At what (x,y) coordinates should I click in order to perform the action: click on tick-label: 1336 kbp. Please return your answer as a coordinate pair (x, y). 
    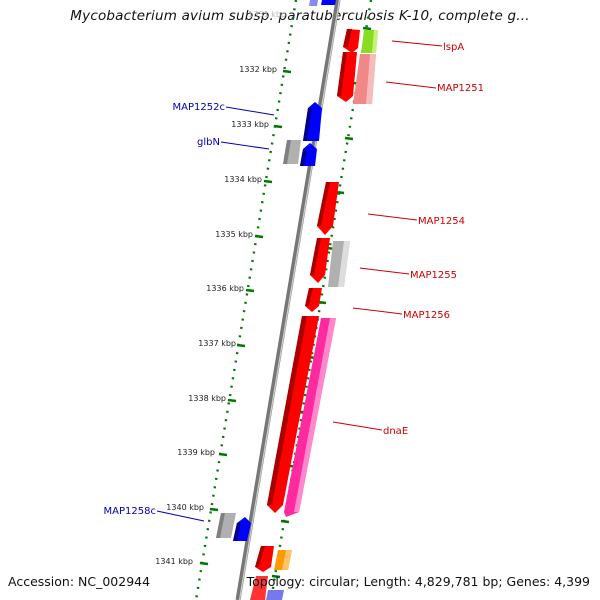
    Looking at the image, I should click on (225, 288).